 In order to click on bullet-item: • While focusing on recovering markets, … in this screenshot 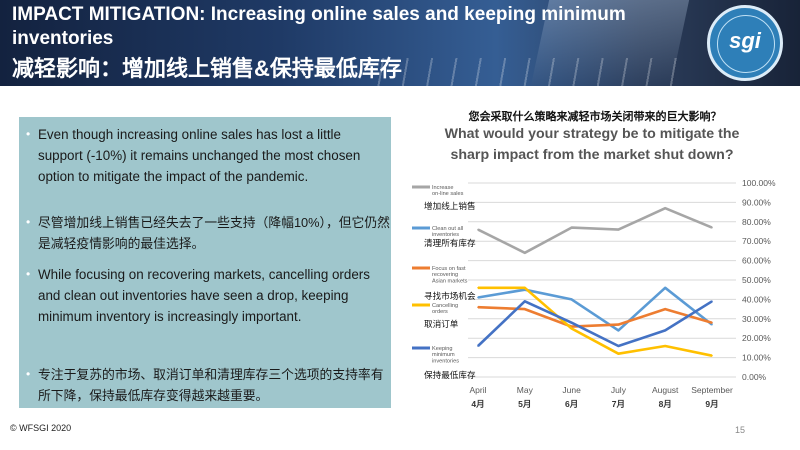, I will do `click(204, 295)`.